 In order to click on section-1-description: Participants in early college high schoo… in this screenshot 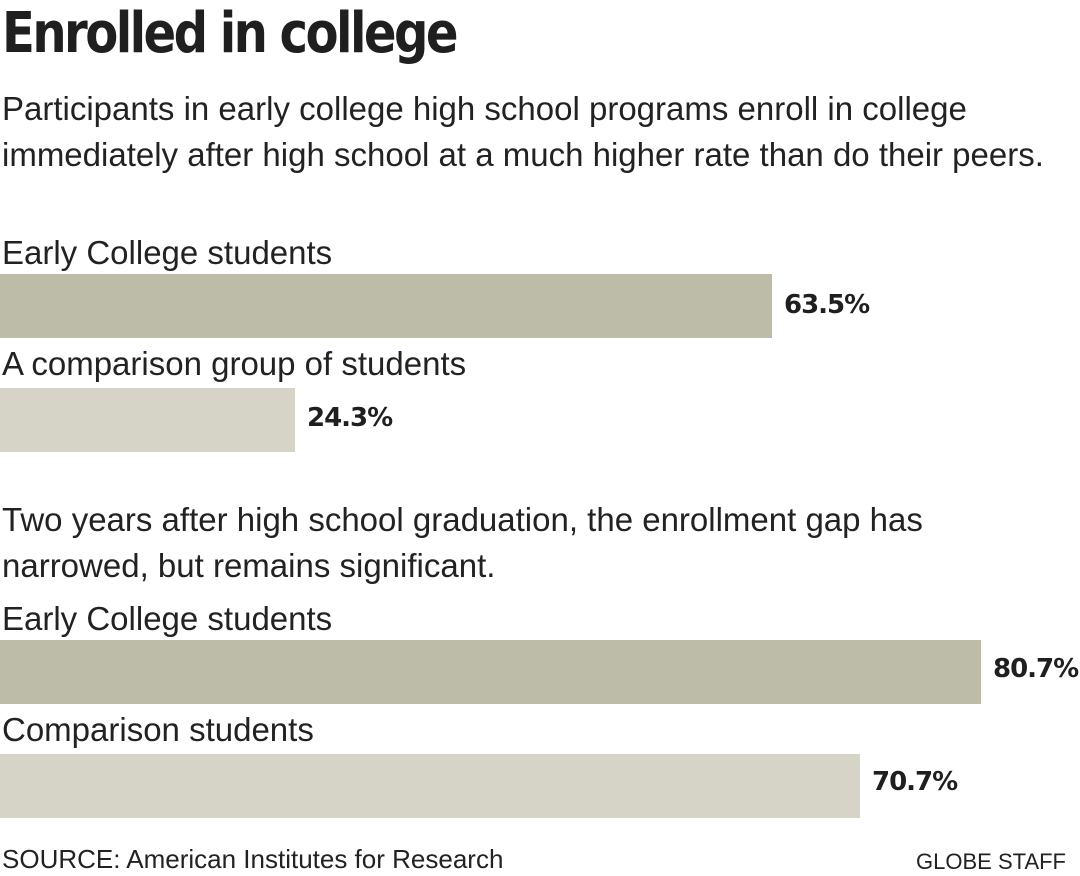, I will do `click(523, 131)`.